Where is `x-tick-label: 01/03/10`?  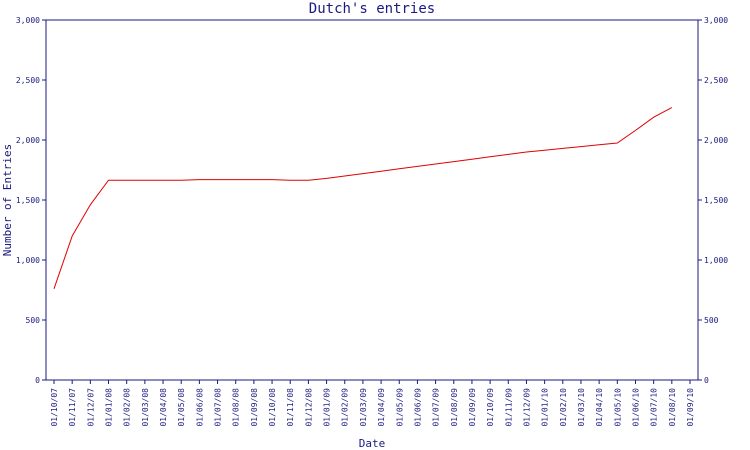
x-tick-label: 01/03/10 is located at coordinates (581, 407).